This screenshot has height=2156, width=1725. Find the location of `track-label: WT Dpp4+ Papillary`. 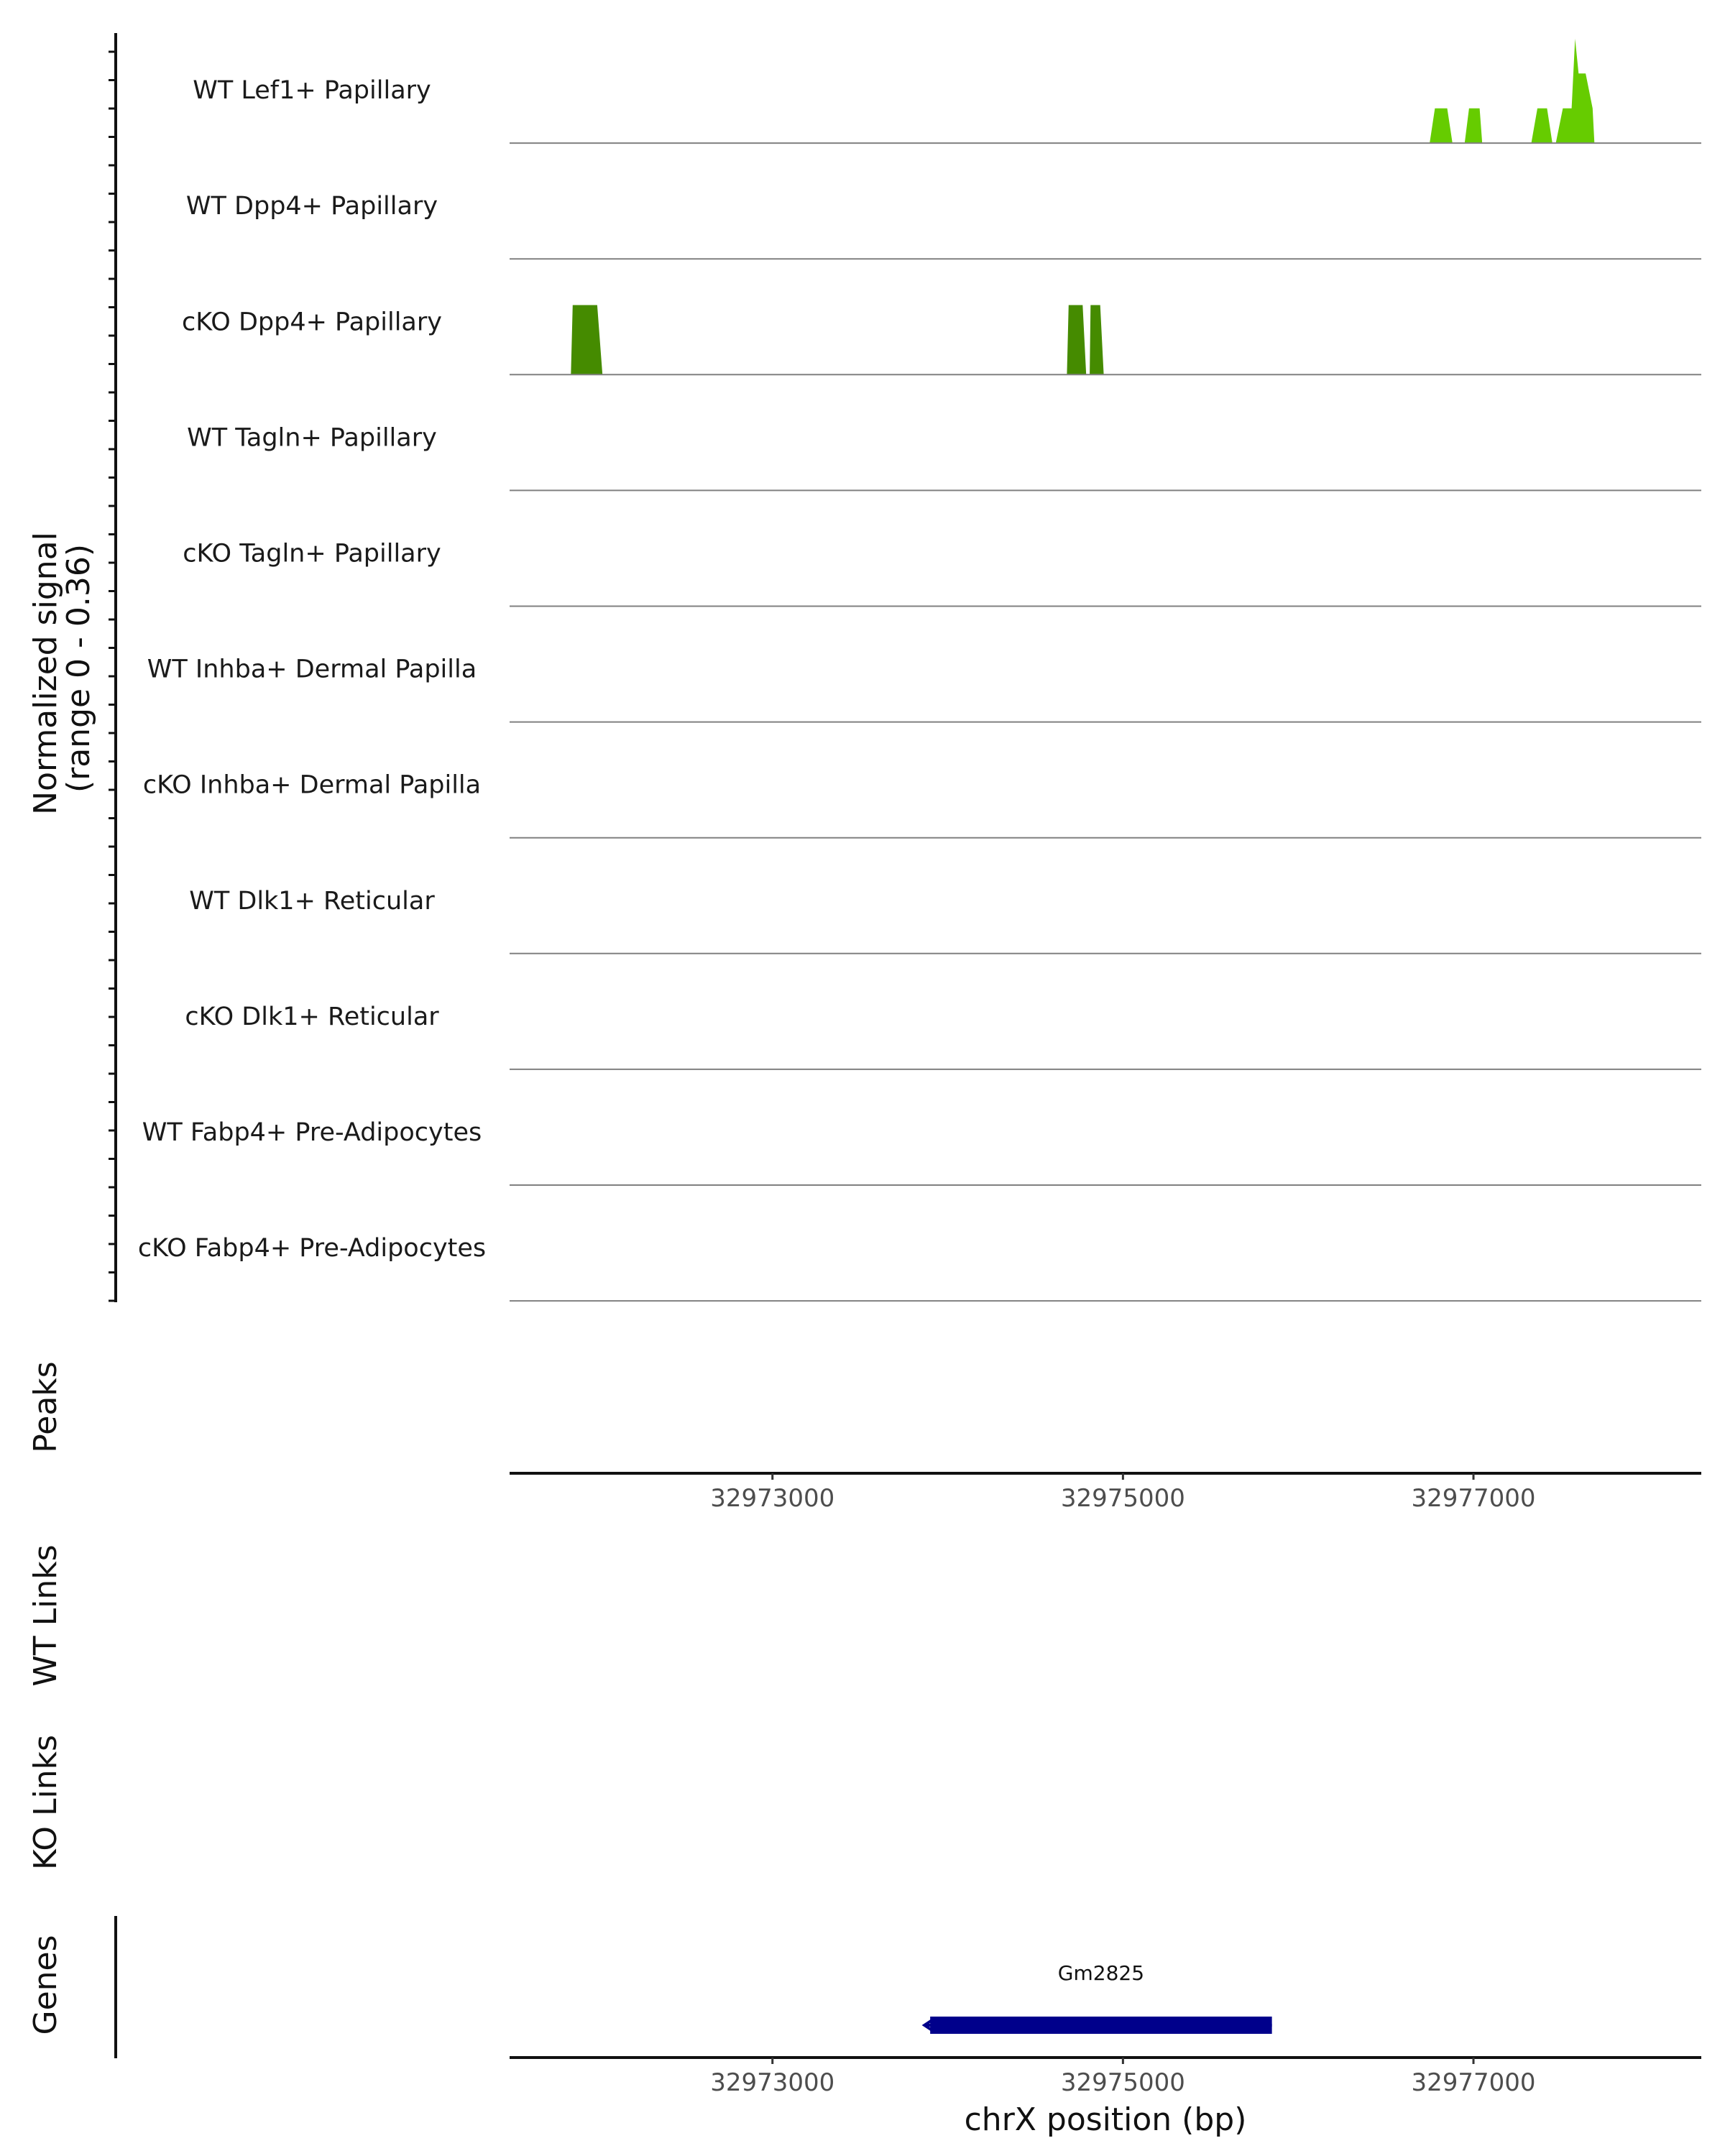

track-label: WT Dpp4+ Papillary is located at coordinates (312, 206).